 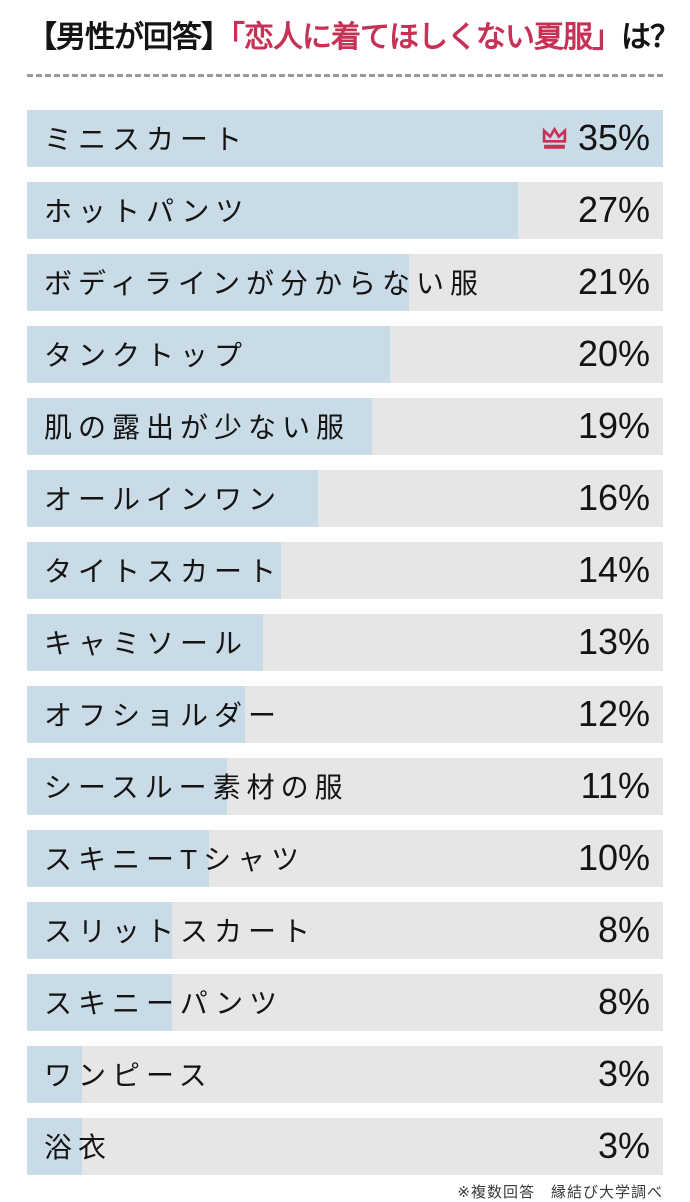 What do you see at coordinates (164, 1003) in the screenshot?
I see `bar-label: スキニーパンツ` at bounding box center [164, 1003].